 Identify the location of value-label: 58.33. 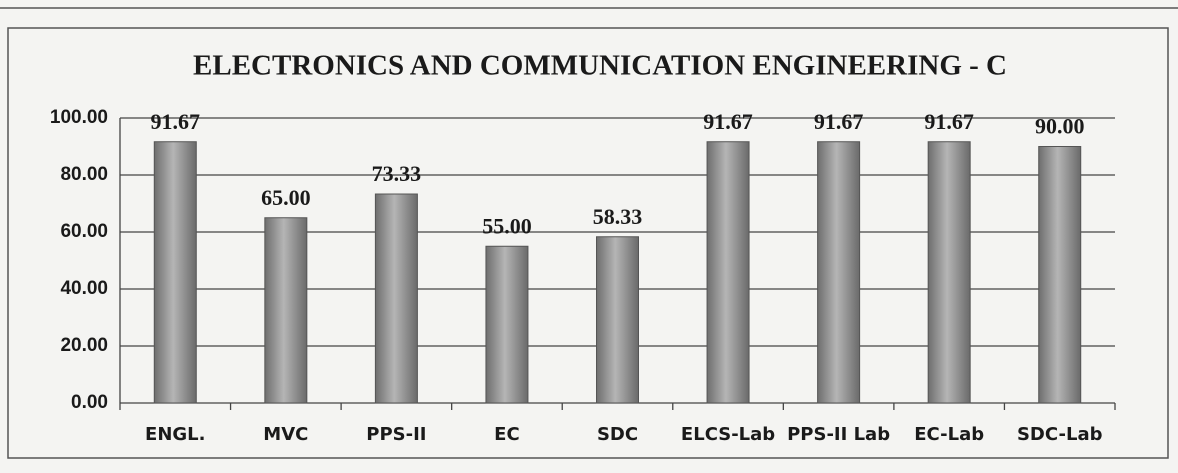
(618, 216).